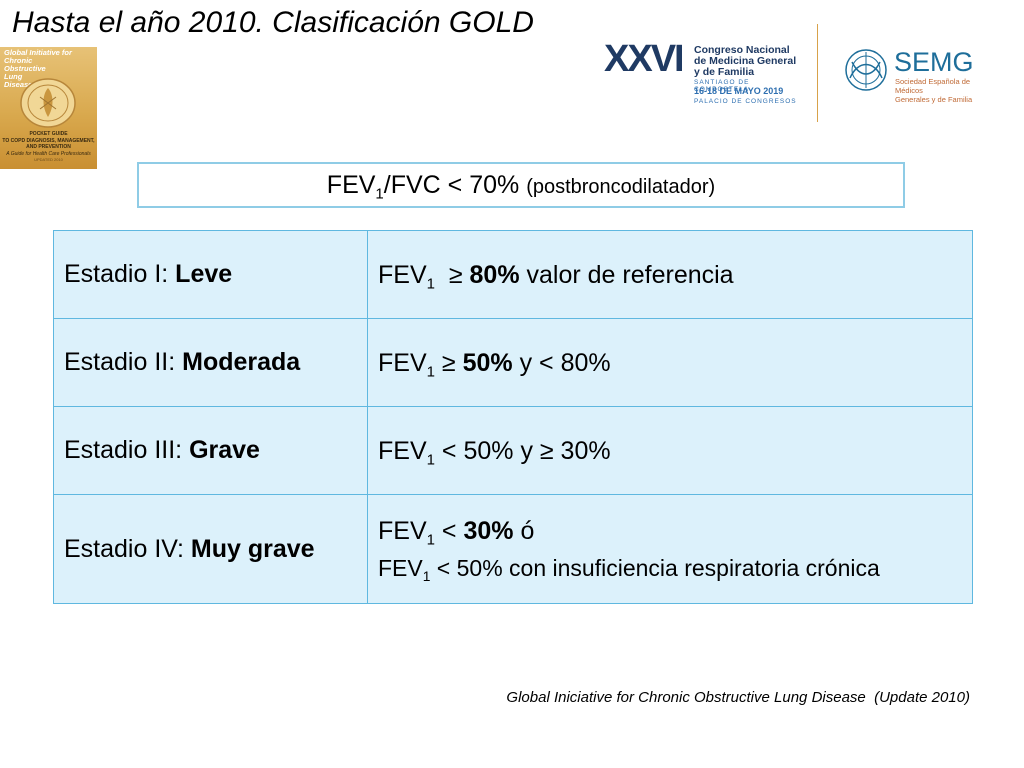 The image size is (1024, 768). I want to click on slide-title: Hasta el año 2010. Clasificación GOLD, so click(273, 22).